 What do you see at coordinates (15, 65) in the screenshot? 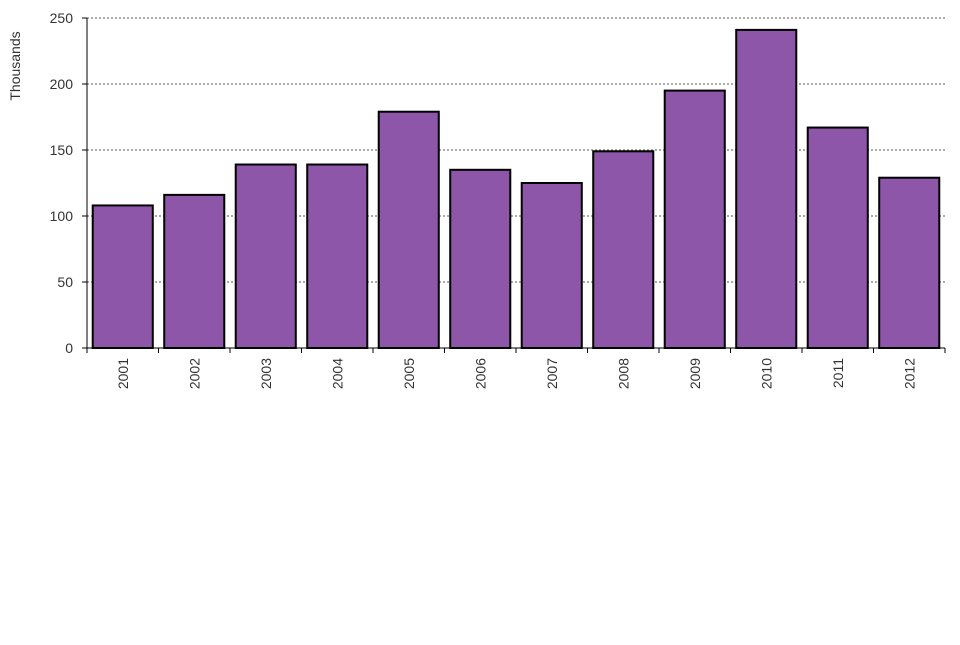
I see `y-axis-label: Thousands` at bounding box center [15, 65].